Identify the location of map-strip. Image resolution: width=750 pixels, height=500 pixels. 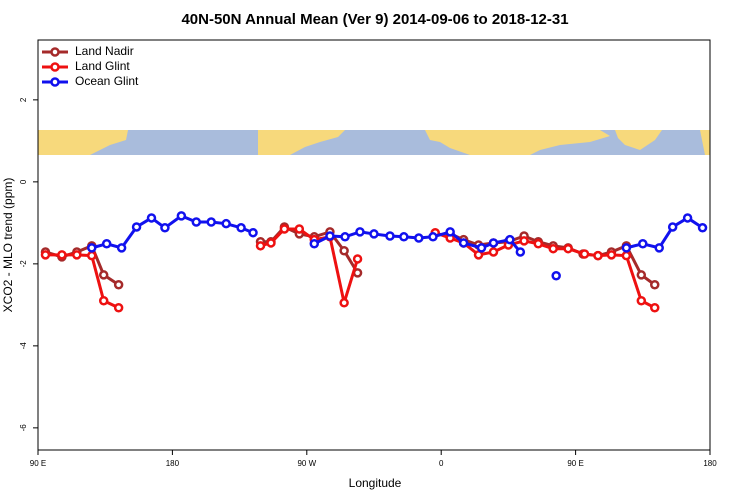
(374, 142).